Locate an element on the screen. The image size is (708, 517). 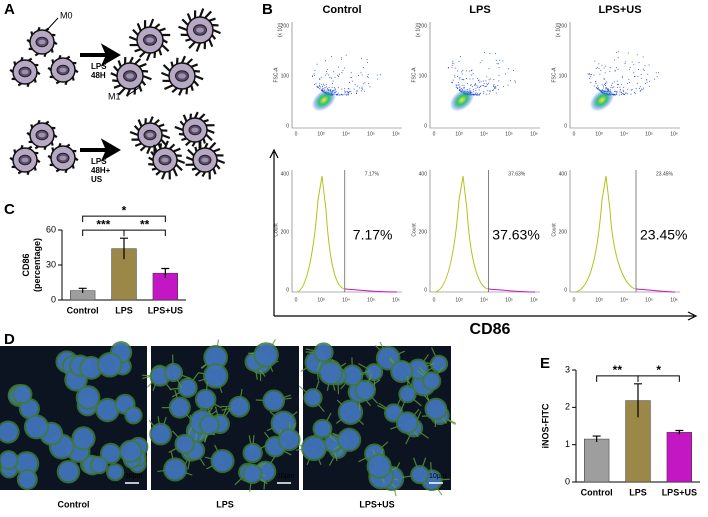
axis-label: FSC-A is located at coordinates (554, 75).